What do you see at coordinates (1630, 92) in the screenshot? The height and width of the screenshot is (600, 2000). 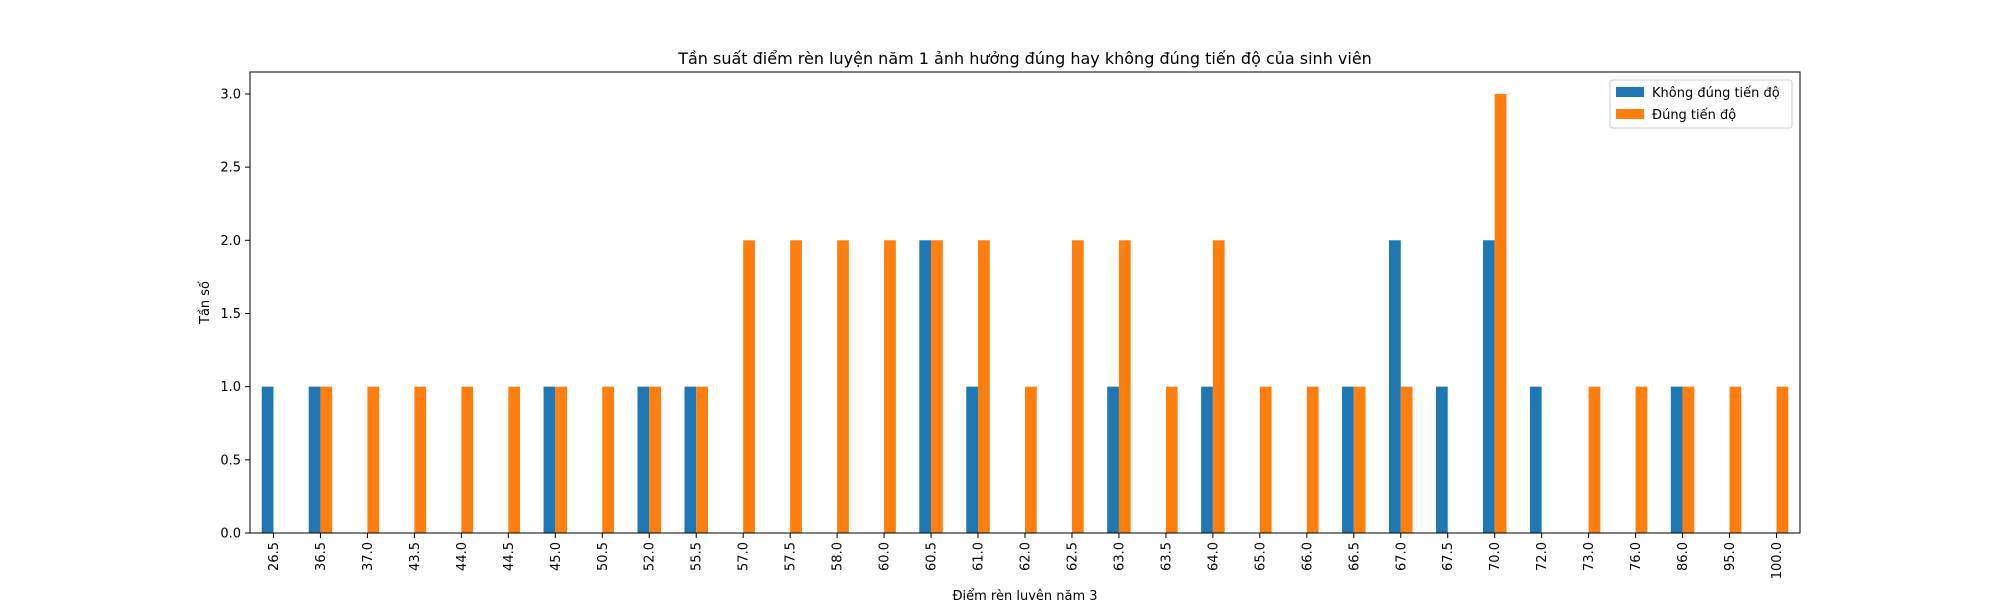 I see `legend-swatch-khong-dung-tien-do` at bounding box center [1630, 92].